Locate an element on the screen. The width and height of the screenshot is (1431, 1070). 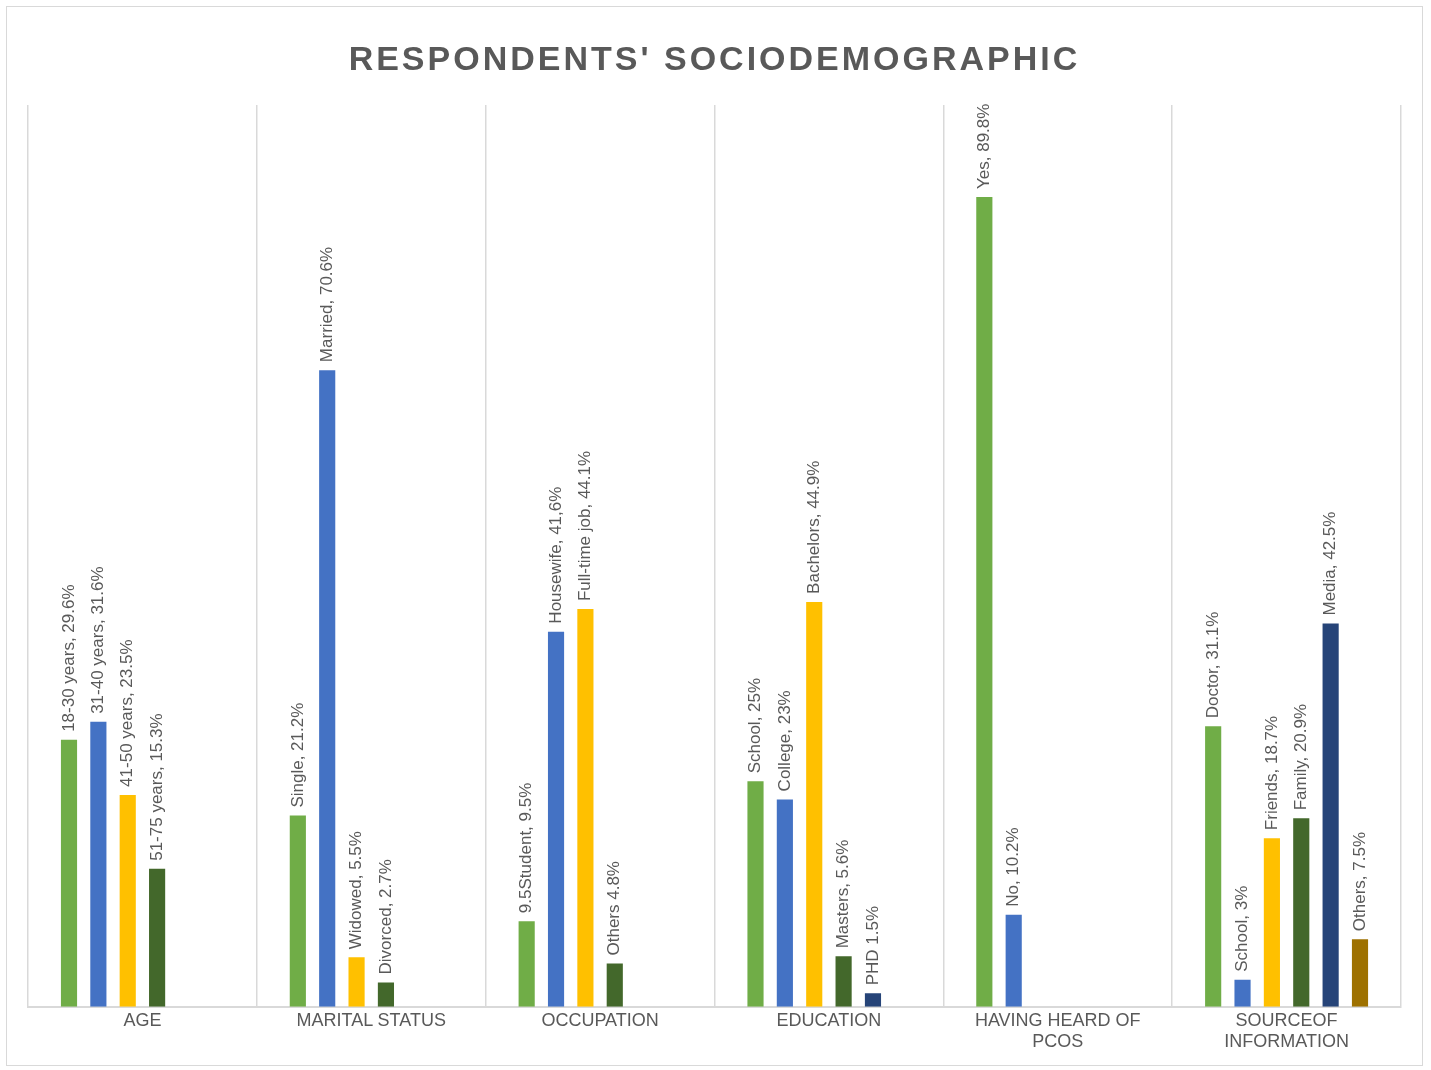
data-label: Married, 70.6% is located at coordinates (326, 304).